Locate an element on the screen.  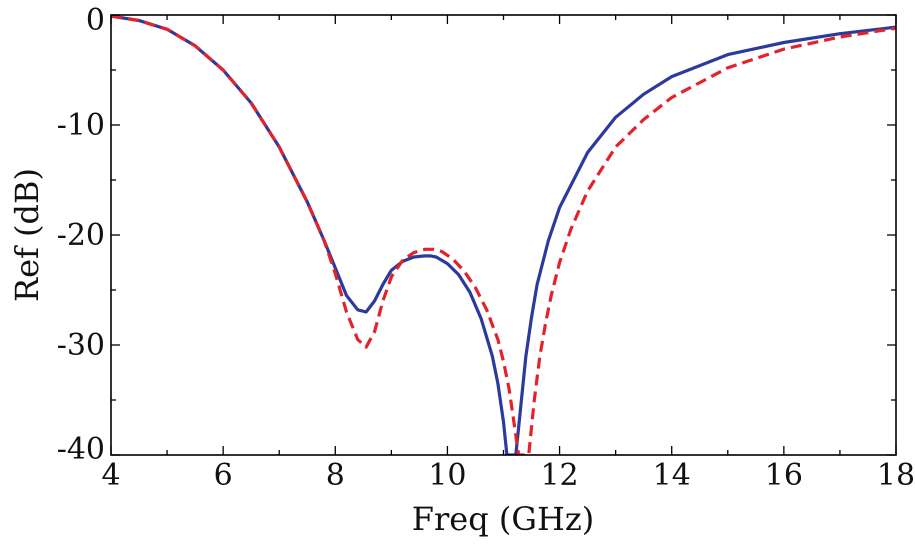
y-tick-label: 0 is located at coordinates (95, 20).